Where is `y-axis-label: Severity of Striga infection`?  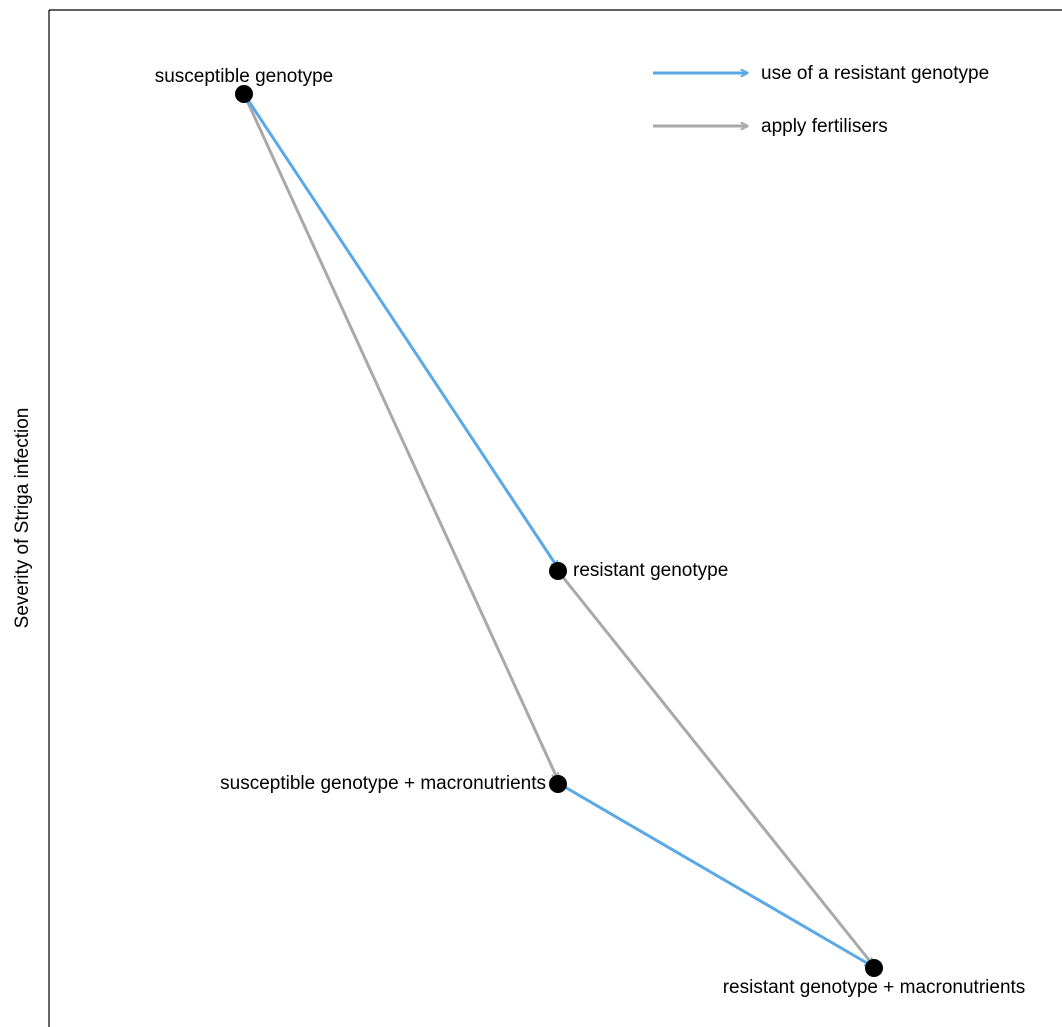
y-axis-label: Severity of Striga infection is located at coordinates (22, 518).